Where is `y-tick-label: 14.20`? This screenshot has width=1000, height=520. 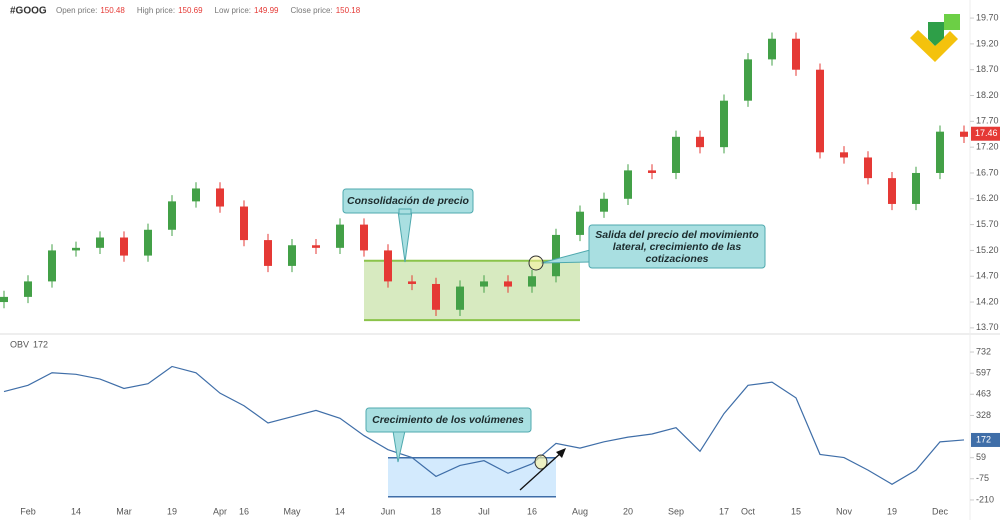
y-tick-label: 14.20 is located at coordinates (987, 301).